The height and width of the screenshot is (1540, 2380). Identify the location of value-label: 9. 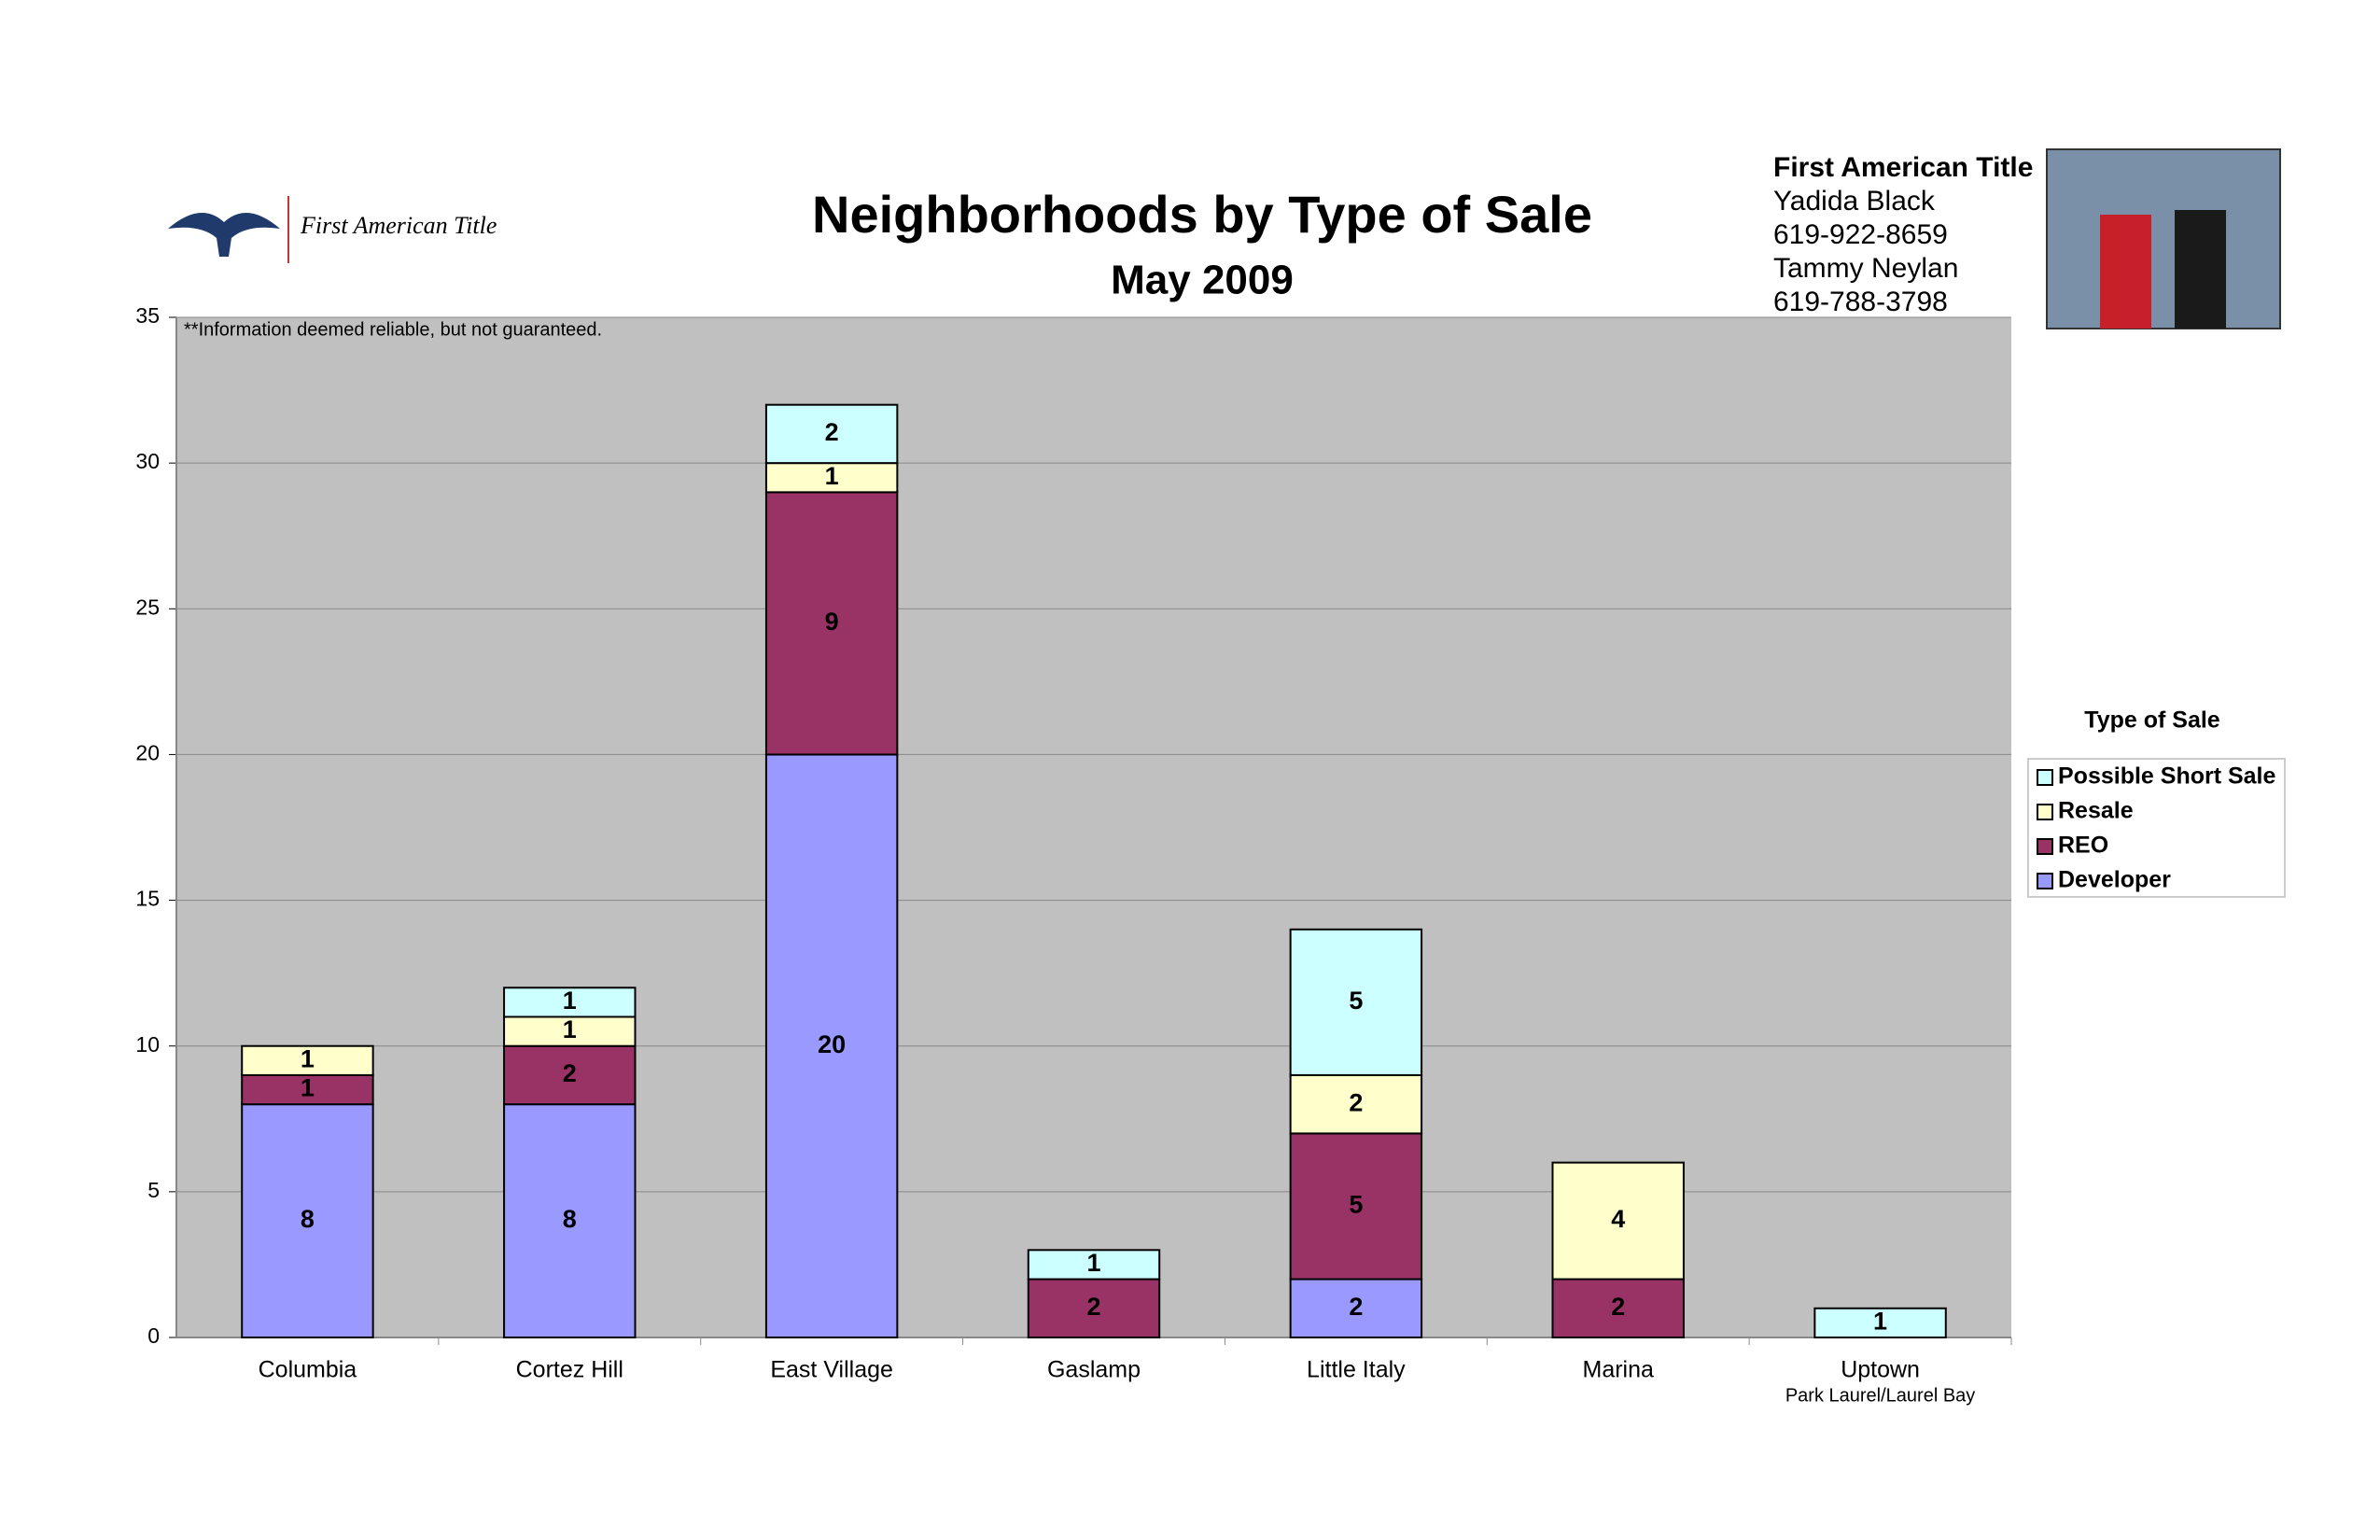
(832, 622).